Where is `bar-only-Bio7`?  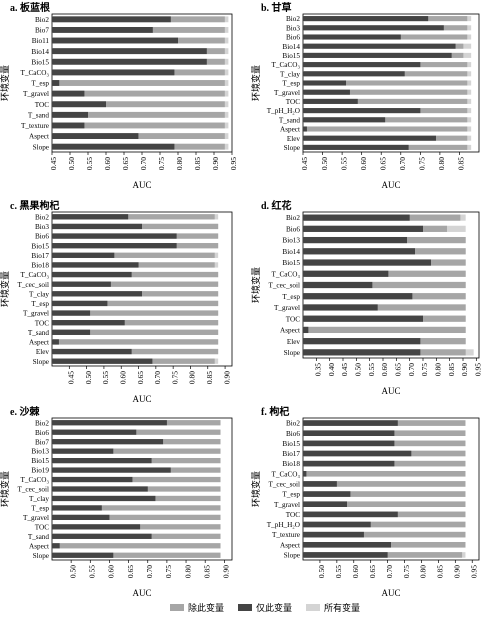
bar-only-Bio7 is located at coordinates (108, 442).